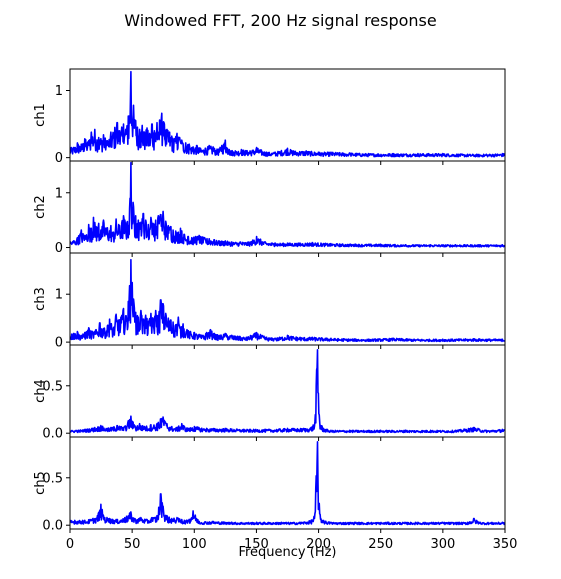 Image resolution: width=561 pixels, height=579 pixels. What do you see at coordinates (40, 483) in the screenshot?
I see `y-axis-label: ch5` at bounding box center [40, 483].